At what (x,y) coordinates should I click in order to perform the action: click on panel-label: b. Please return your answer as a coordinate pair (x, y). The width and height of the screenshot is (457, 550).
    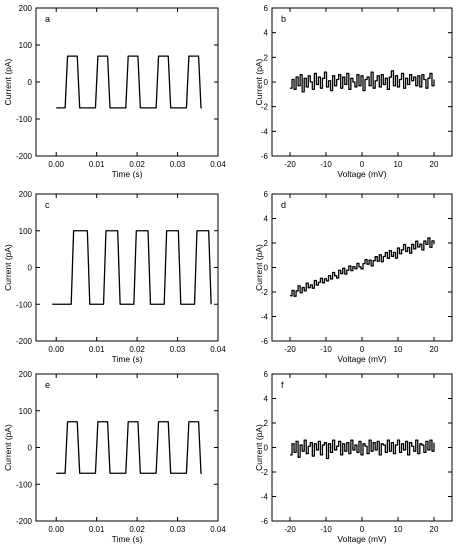
    Looking at the image, I should click on (283, 19).